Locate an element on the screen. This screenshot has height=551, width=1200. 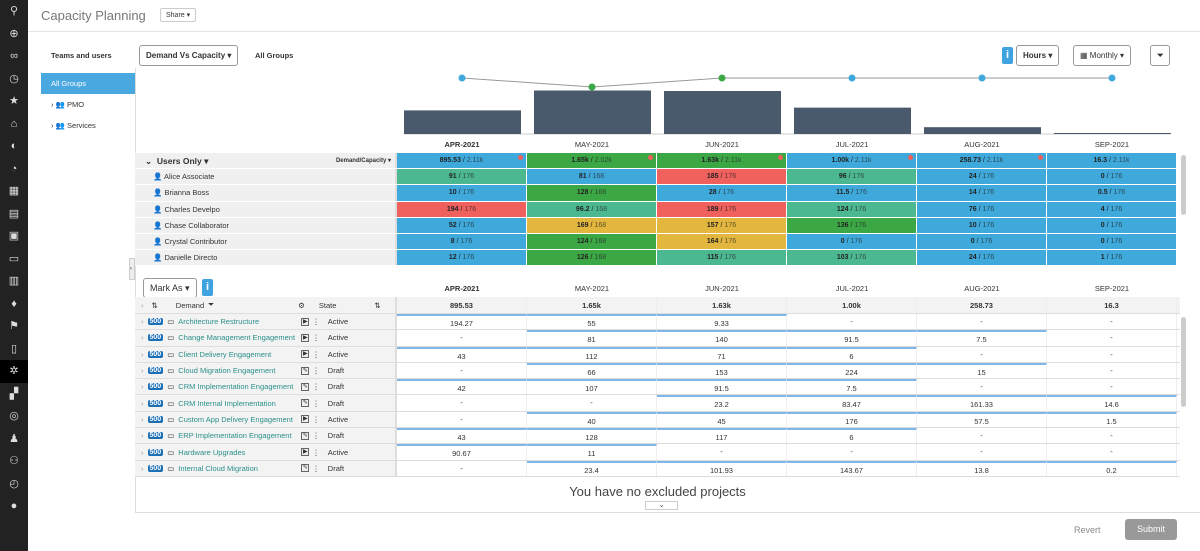
team-item-all-groups: All Groups is located at coordinates (88, 83).